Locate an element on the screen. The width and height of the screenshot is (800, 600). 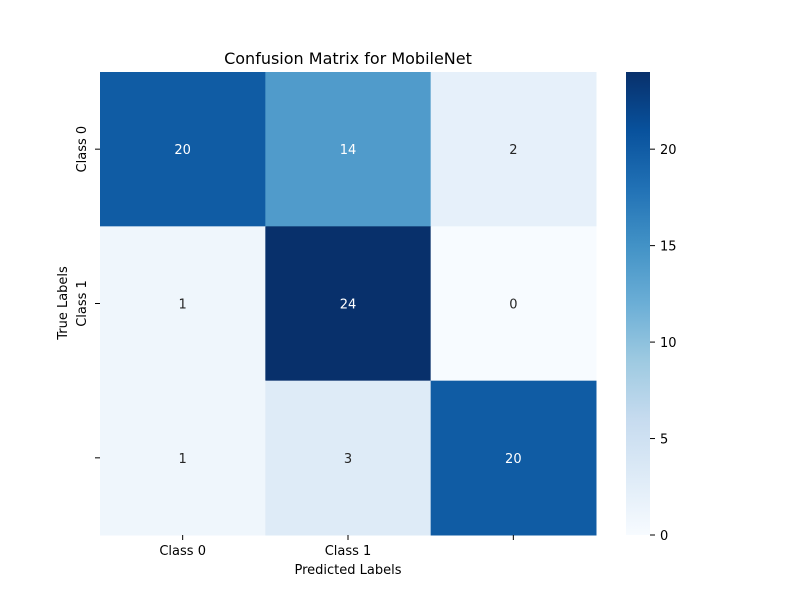
cell-value-label-r0-c2: 2 is located at coordinates (513, 150).